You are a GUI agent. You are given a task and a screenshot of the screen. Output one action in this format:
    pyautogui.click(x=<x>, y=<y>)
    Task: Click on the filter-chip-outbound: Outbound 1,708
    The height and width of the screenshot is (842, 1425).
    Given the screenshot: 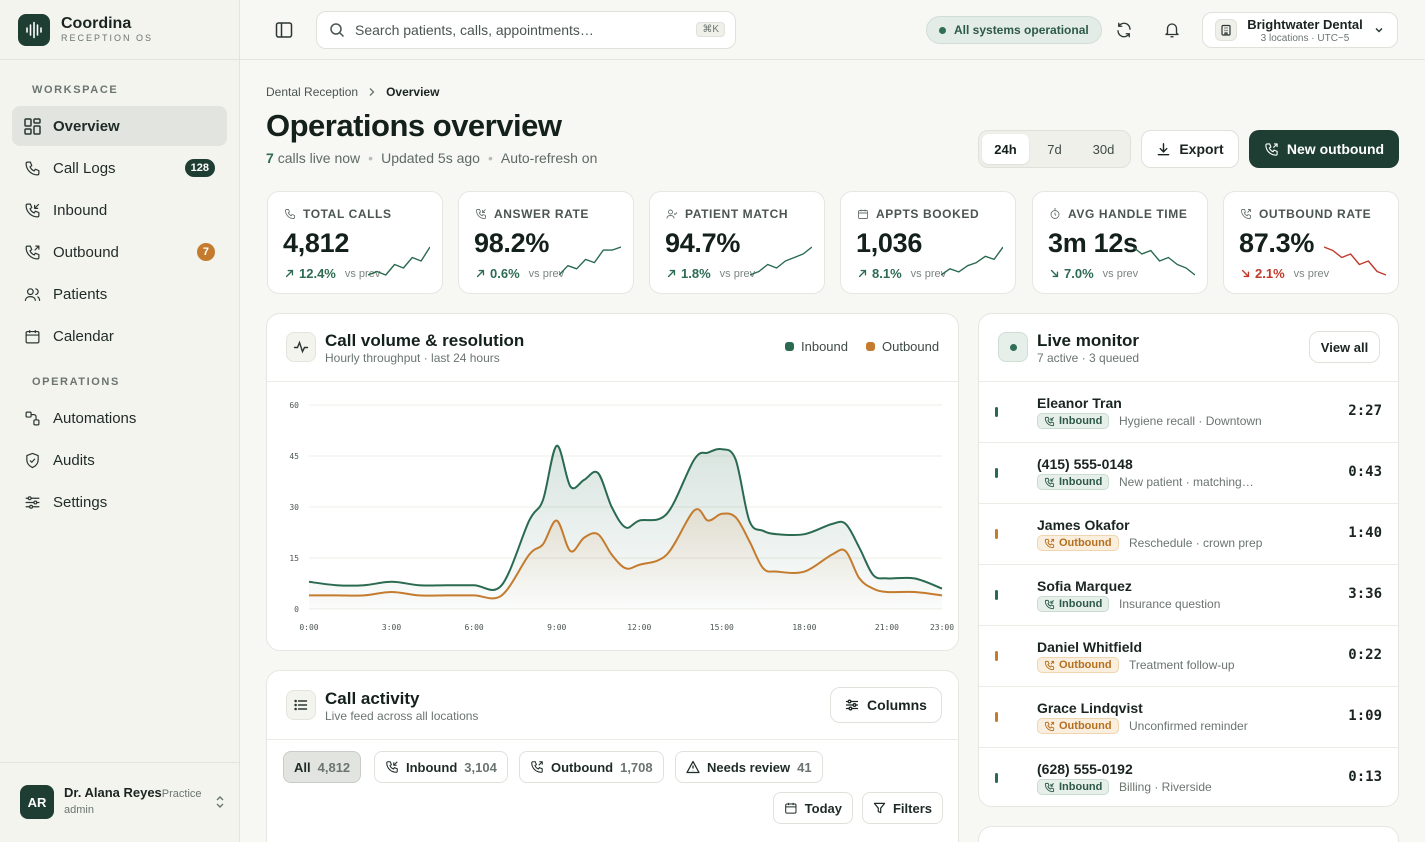 What is the action you would take?
    pyautogui.click(x=591, y=767)
    